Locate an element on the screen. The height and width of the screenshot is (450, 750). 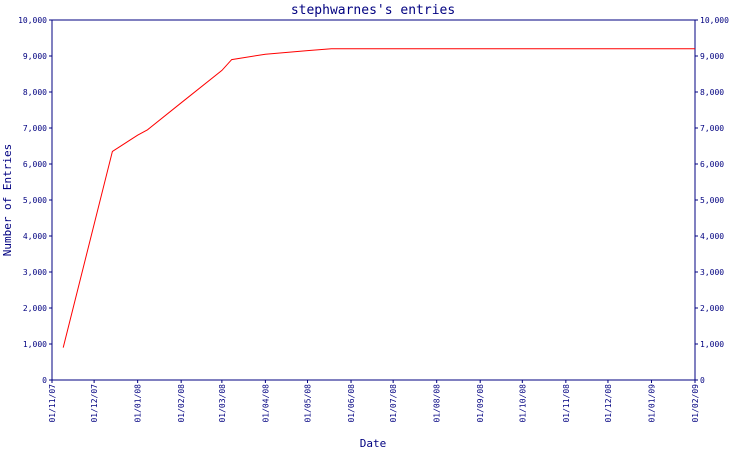
chart-title: stephwarnes's entries is located at coordinates (373, 10).